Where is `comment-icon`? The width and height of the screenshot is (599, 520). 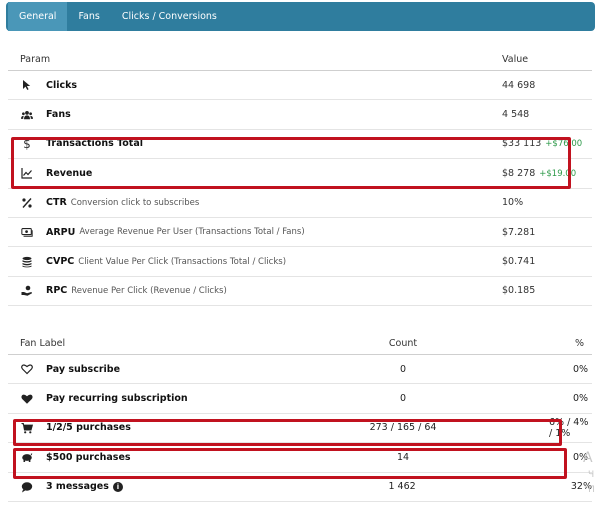 comment-icon is located at coordinates (27, 487).